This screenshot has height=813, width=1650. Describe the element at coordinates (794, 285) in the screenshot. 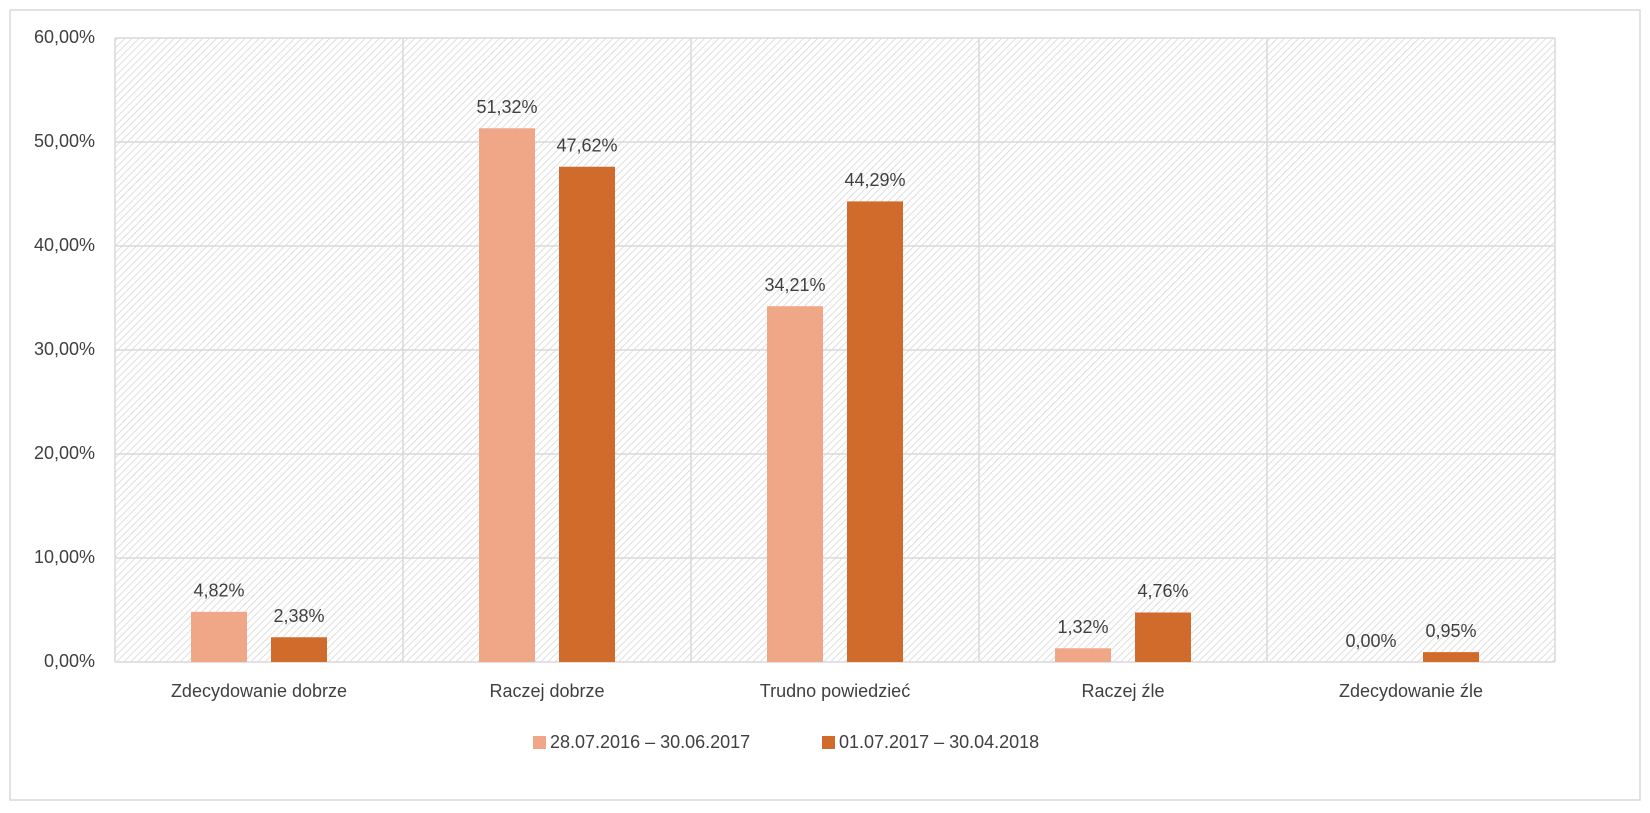

I see `value-label: 34,21%` at that location.